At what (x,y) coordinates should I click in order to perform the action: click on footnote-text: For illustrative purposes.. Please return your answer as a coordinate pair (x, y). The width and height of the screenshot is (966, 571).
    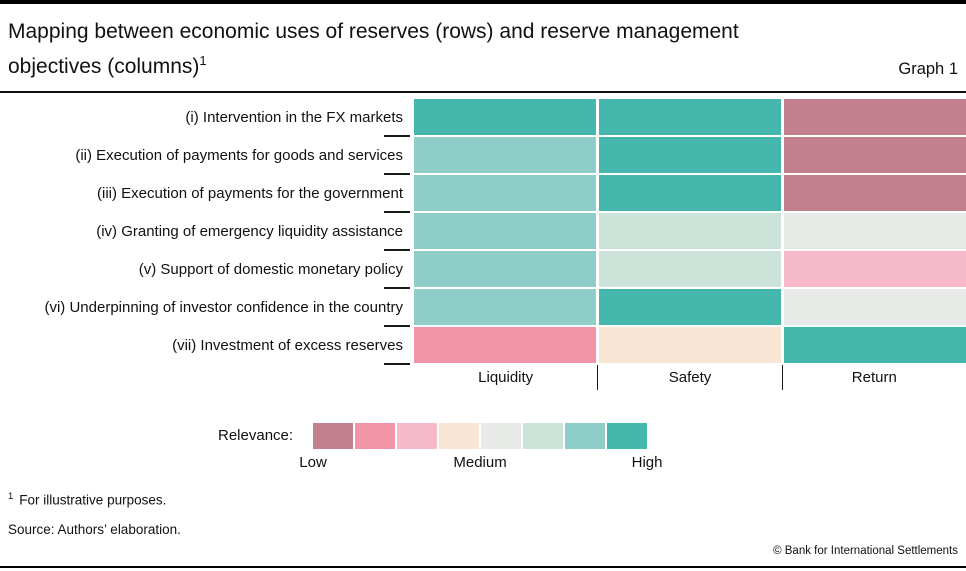
    Looking at the image, I should click on (93, 500).